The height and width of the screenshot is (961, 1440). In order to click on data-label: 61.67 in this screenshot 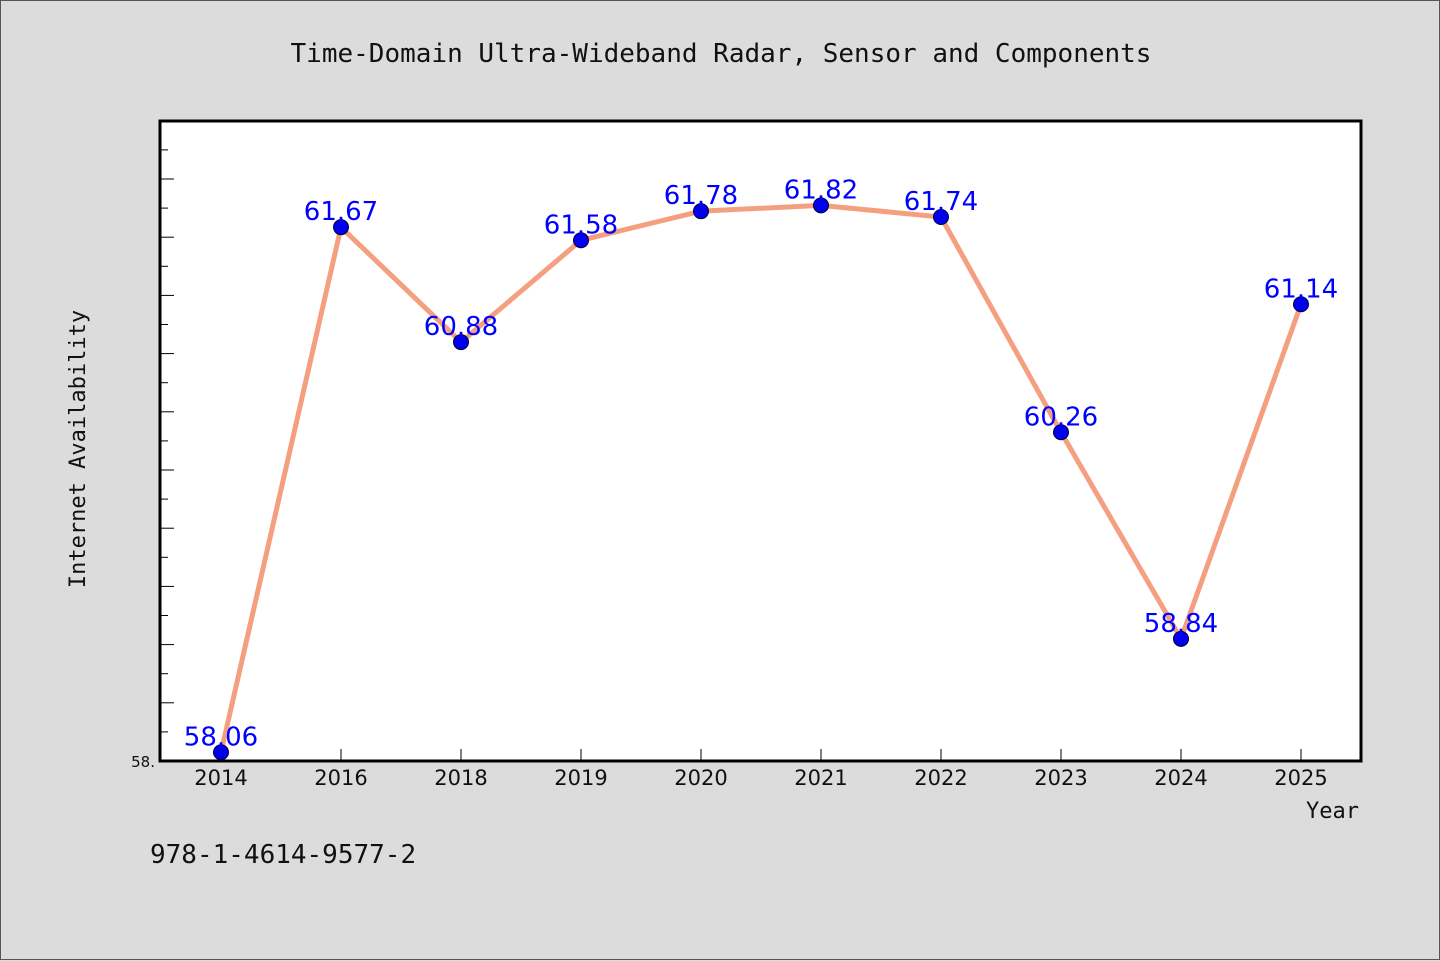, I will do `click(341, 212)`.